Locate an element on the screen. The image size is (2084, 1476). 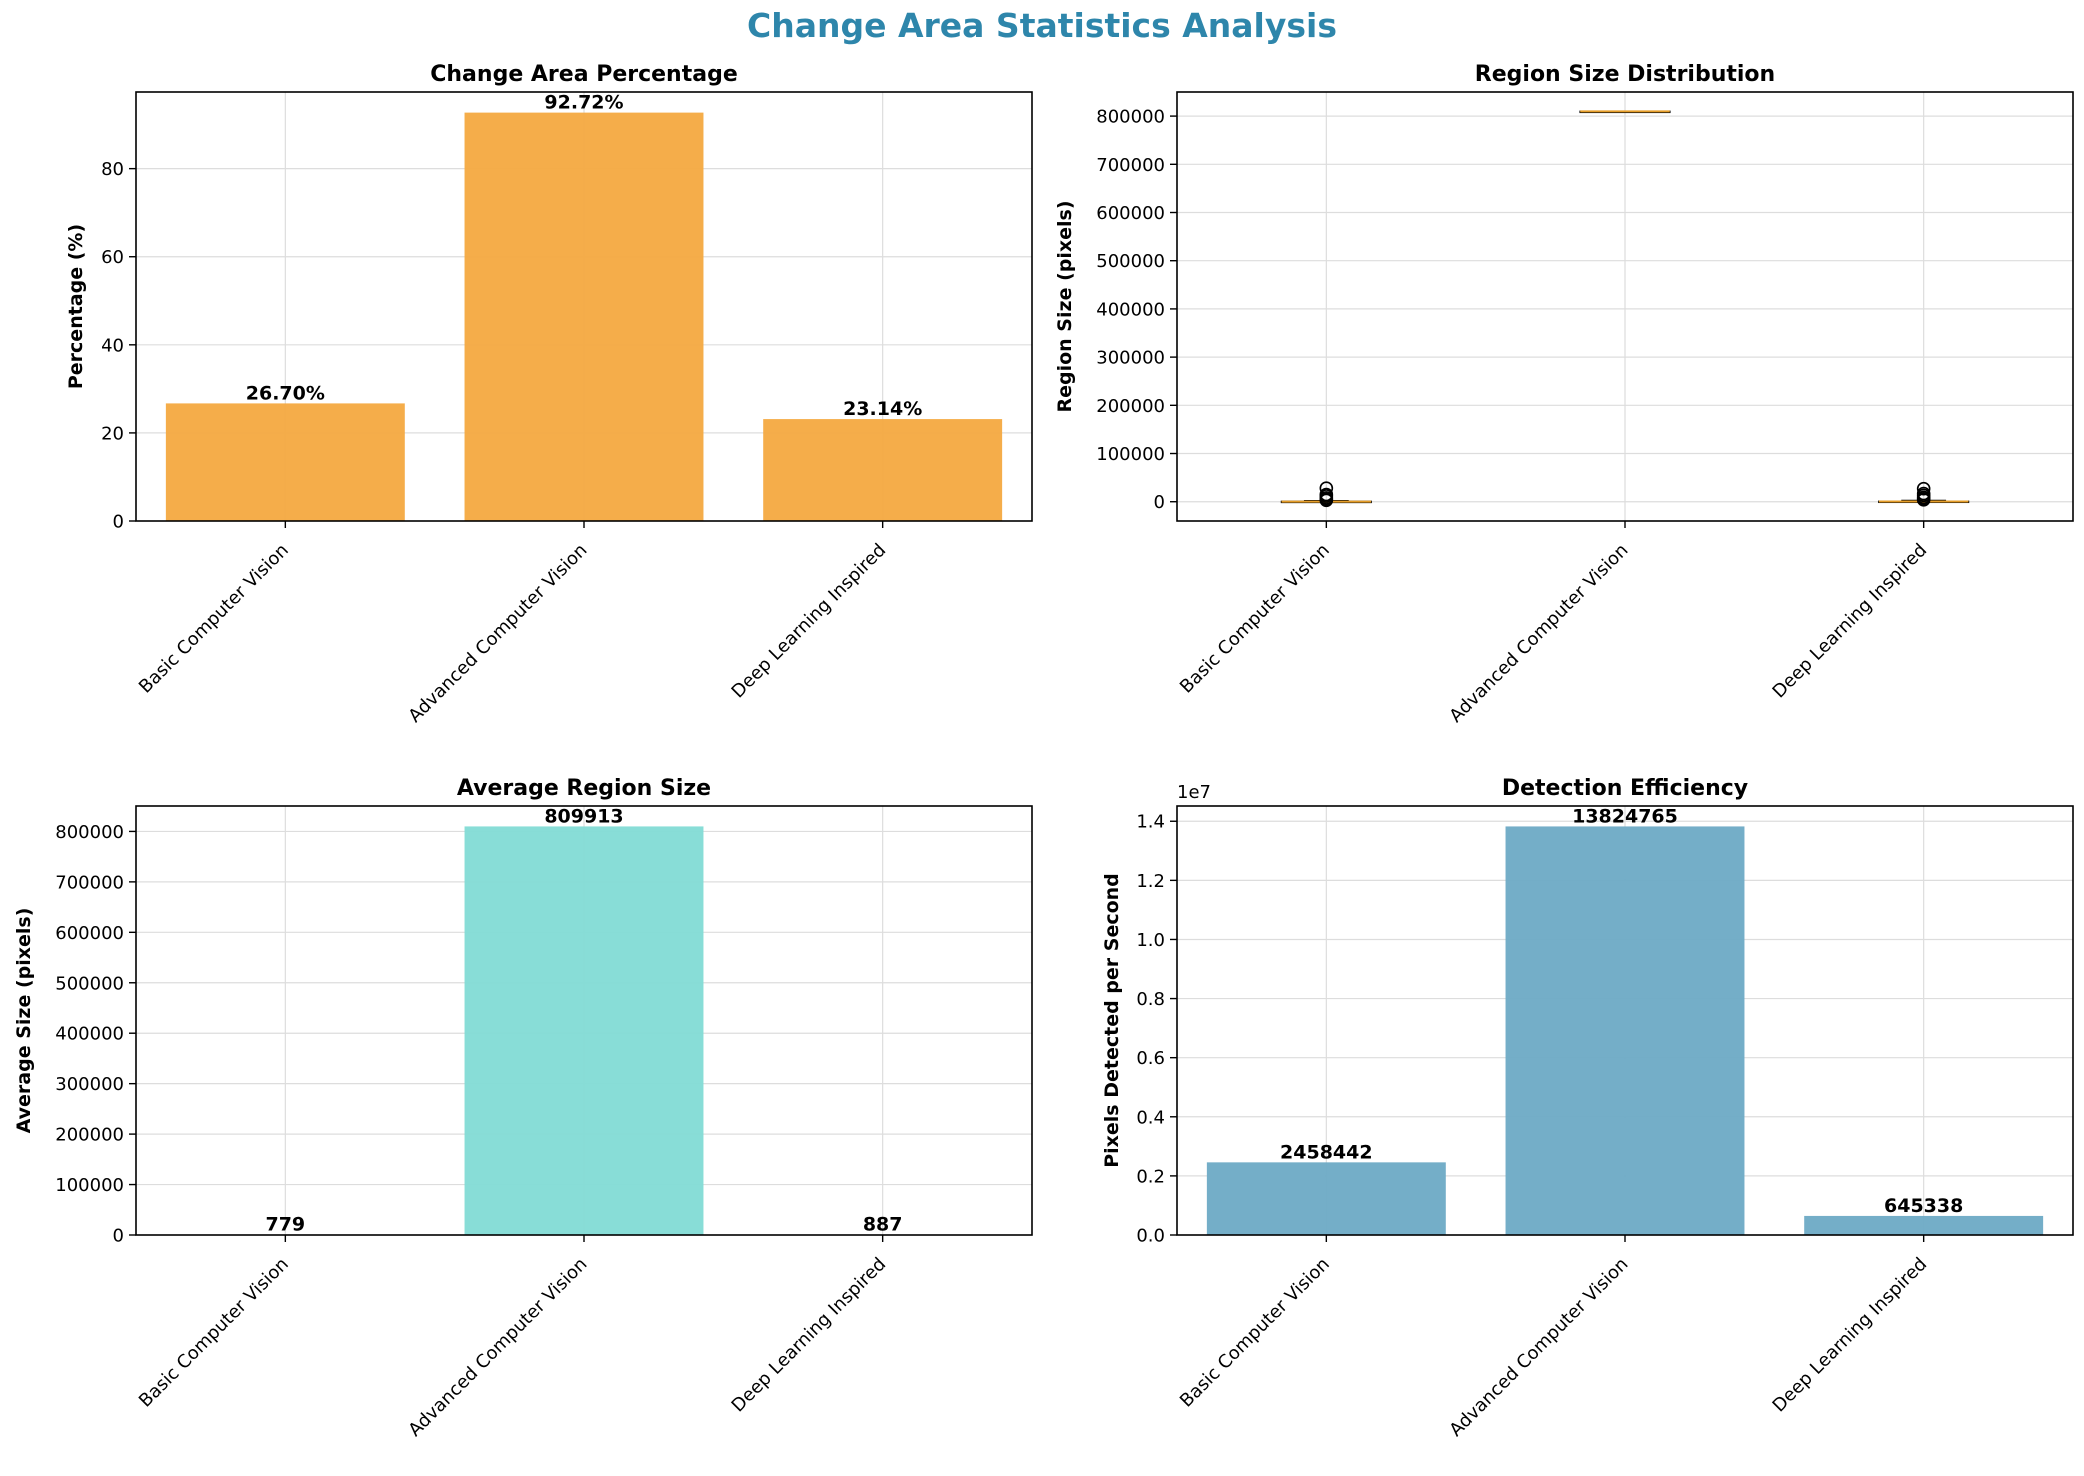
bar-value-label: 809913 is located at coordinates (583, 816).